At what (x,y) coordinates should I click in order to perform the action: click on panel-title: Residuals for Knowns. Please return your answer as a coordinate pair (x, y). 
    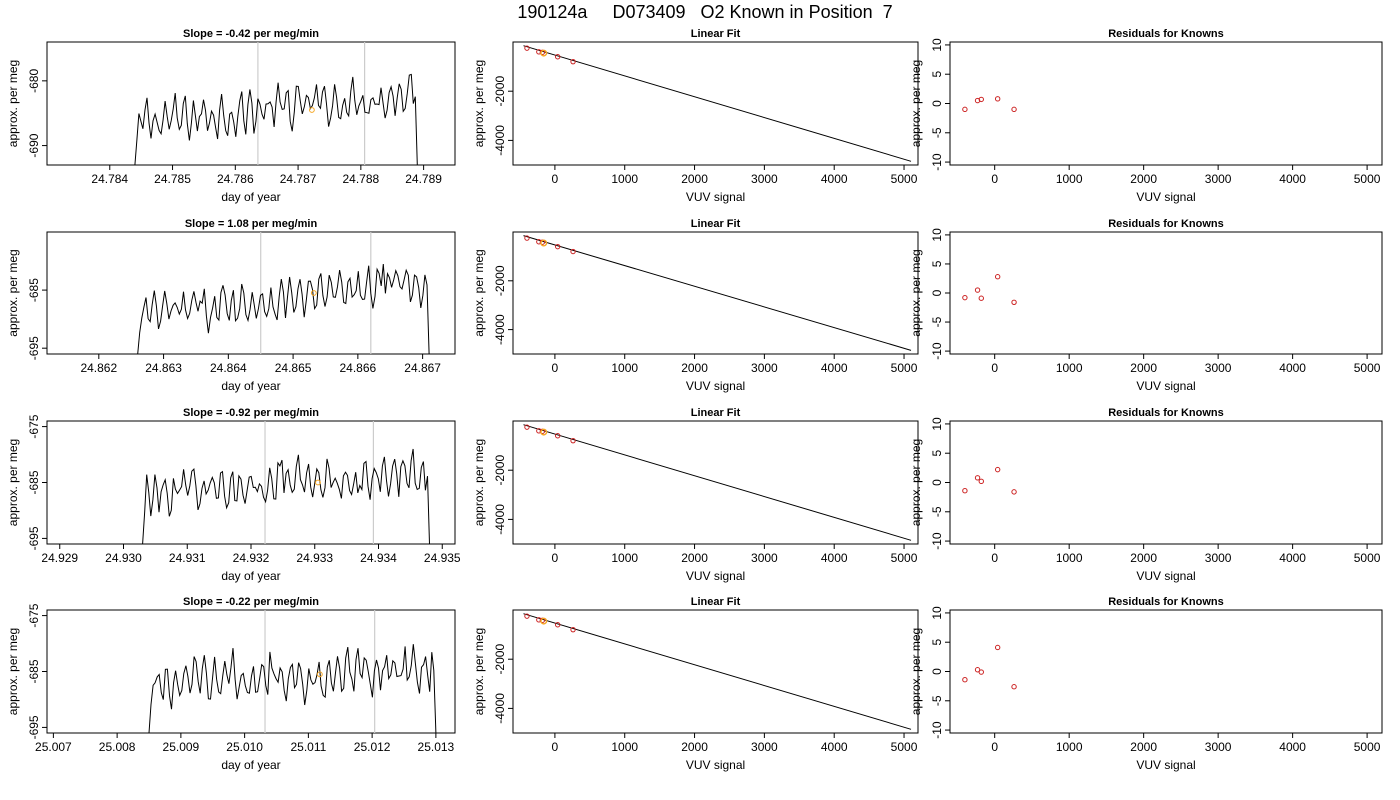
    Looking at the image, I should click on (1166, 602).